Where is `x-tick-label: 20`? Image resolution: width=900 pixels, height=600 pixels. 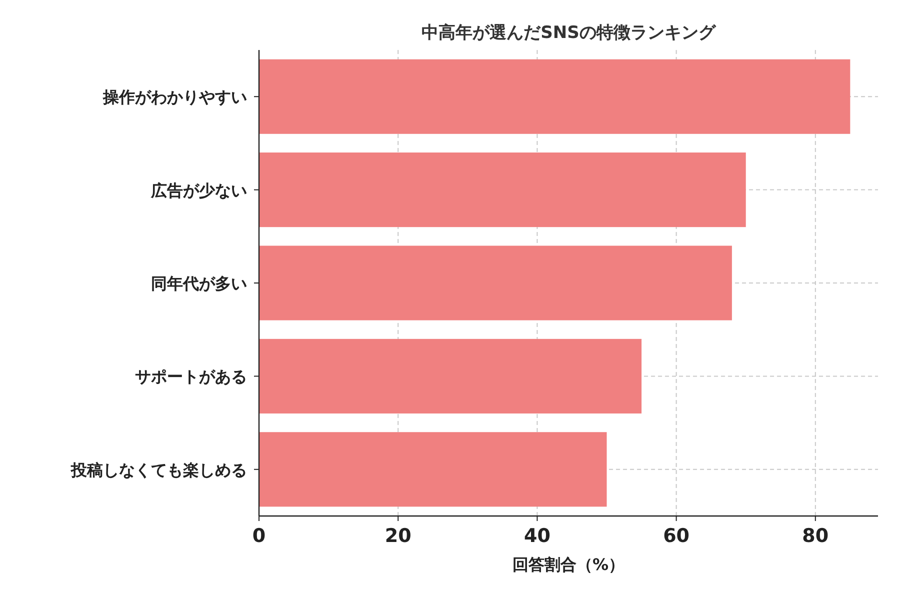
x-tick-label: 20 is located at coordinates (398, 536).